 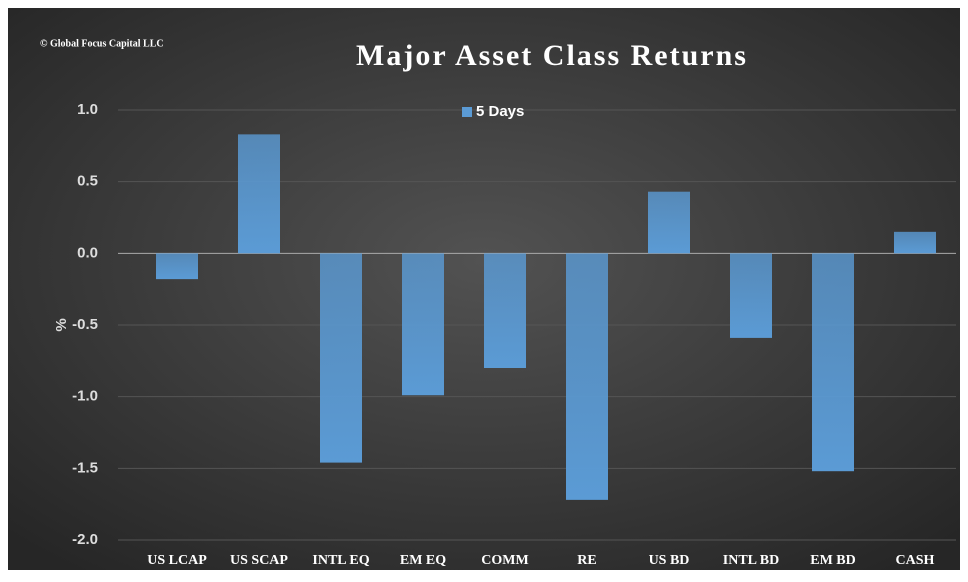 I want to click on x-tick-label: INTL BD, so click(x=751, y=560).